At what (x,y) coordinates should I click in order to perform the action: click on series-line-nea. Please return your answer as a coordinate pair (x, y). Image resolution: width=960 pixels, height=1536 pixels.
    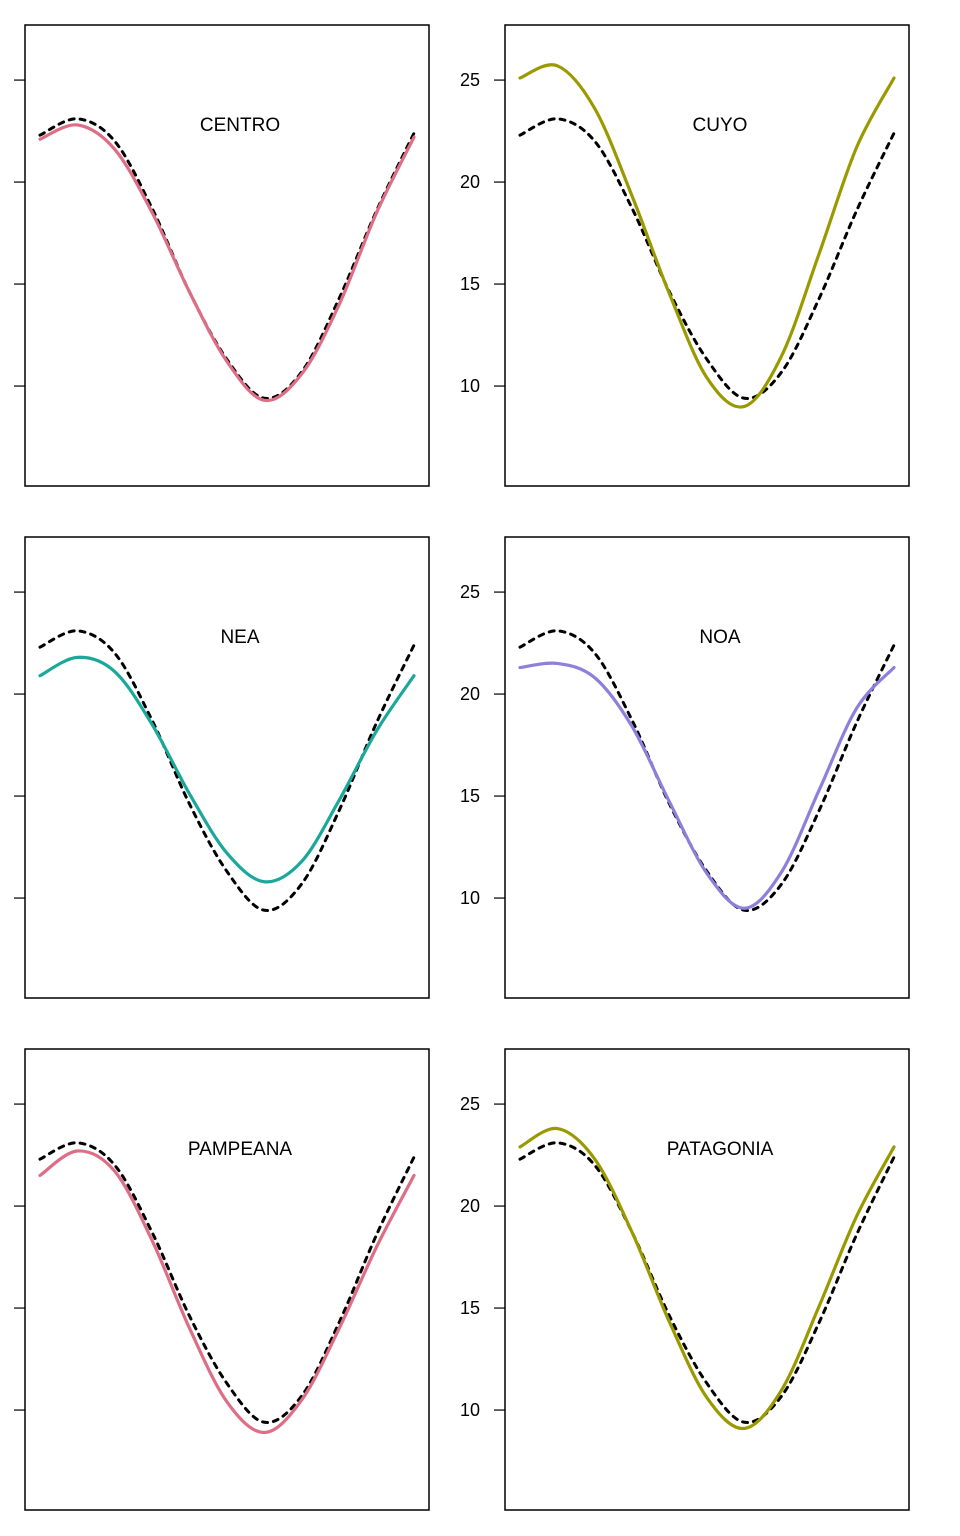
    Looking at the image, I should click on (227, 769).